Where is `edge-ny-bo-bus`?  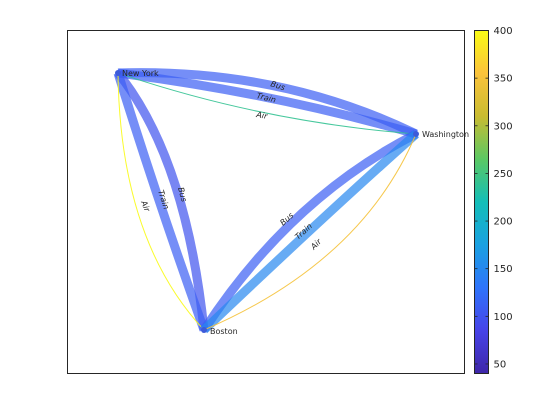
edge-ny-bo-bus is located at coordinates (161, 200).